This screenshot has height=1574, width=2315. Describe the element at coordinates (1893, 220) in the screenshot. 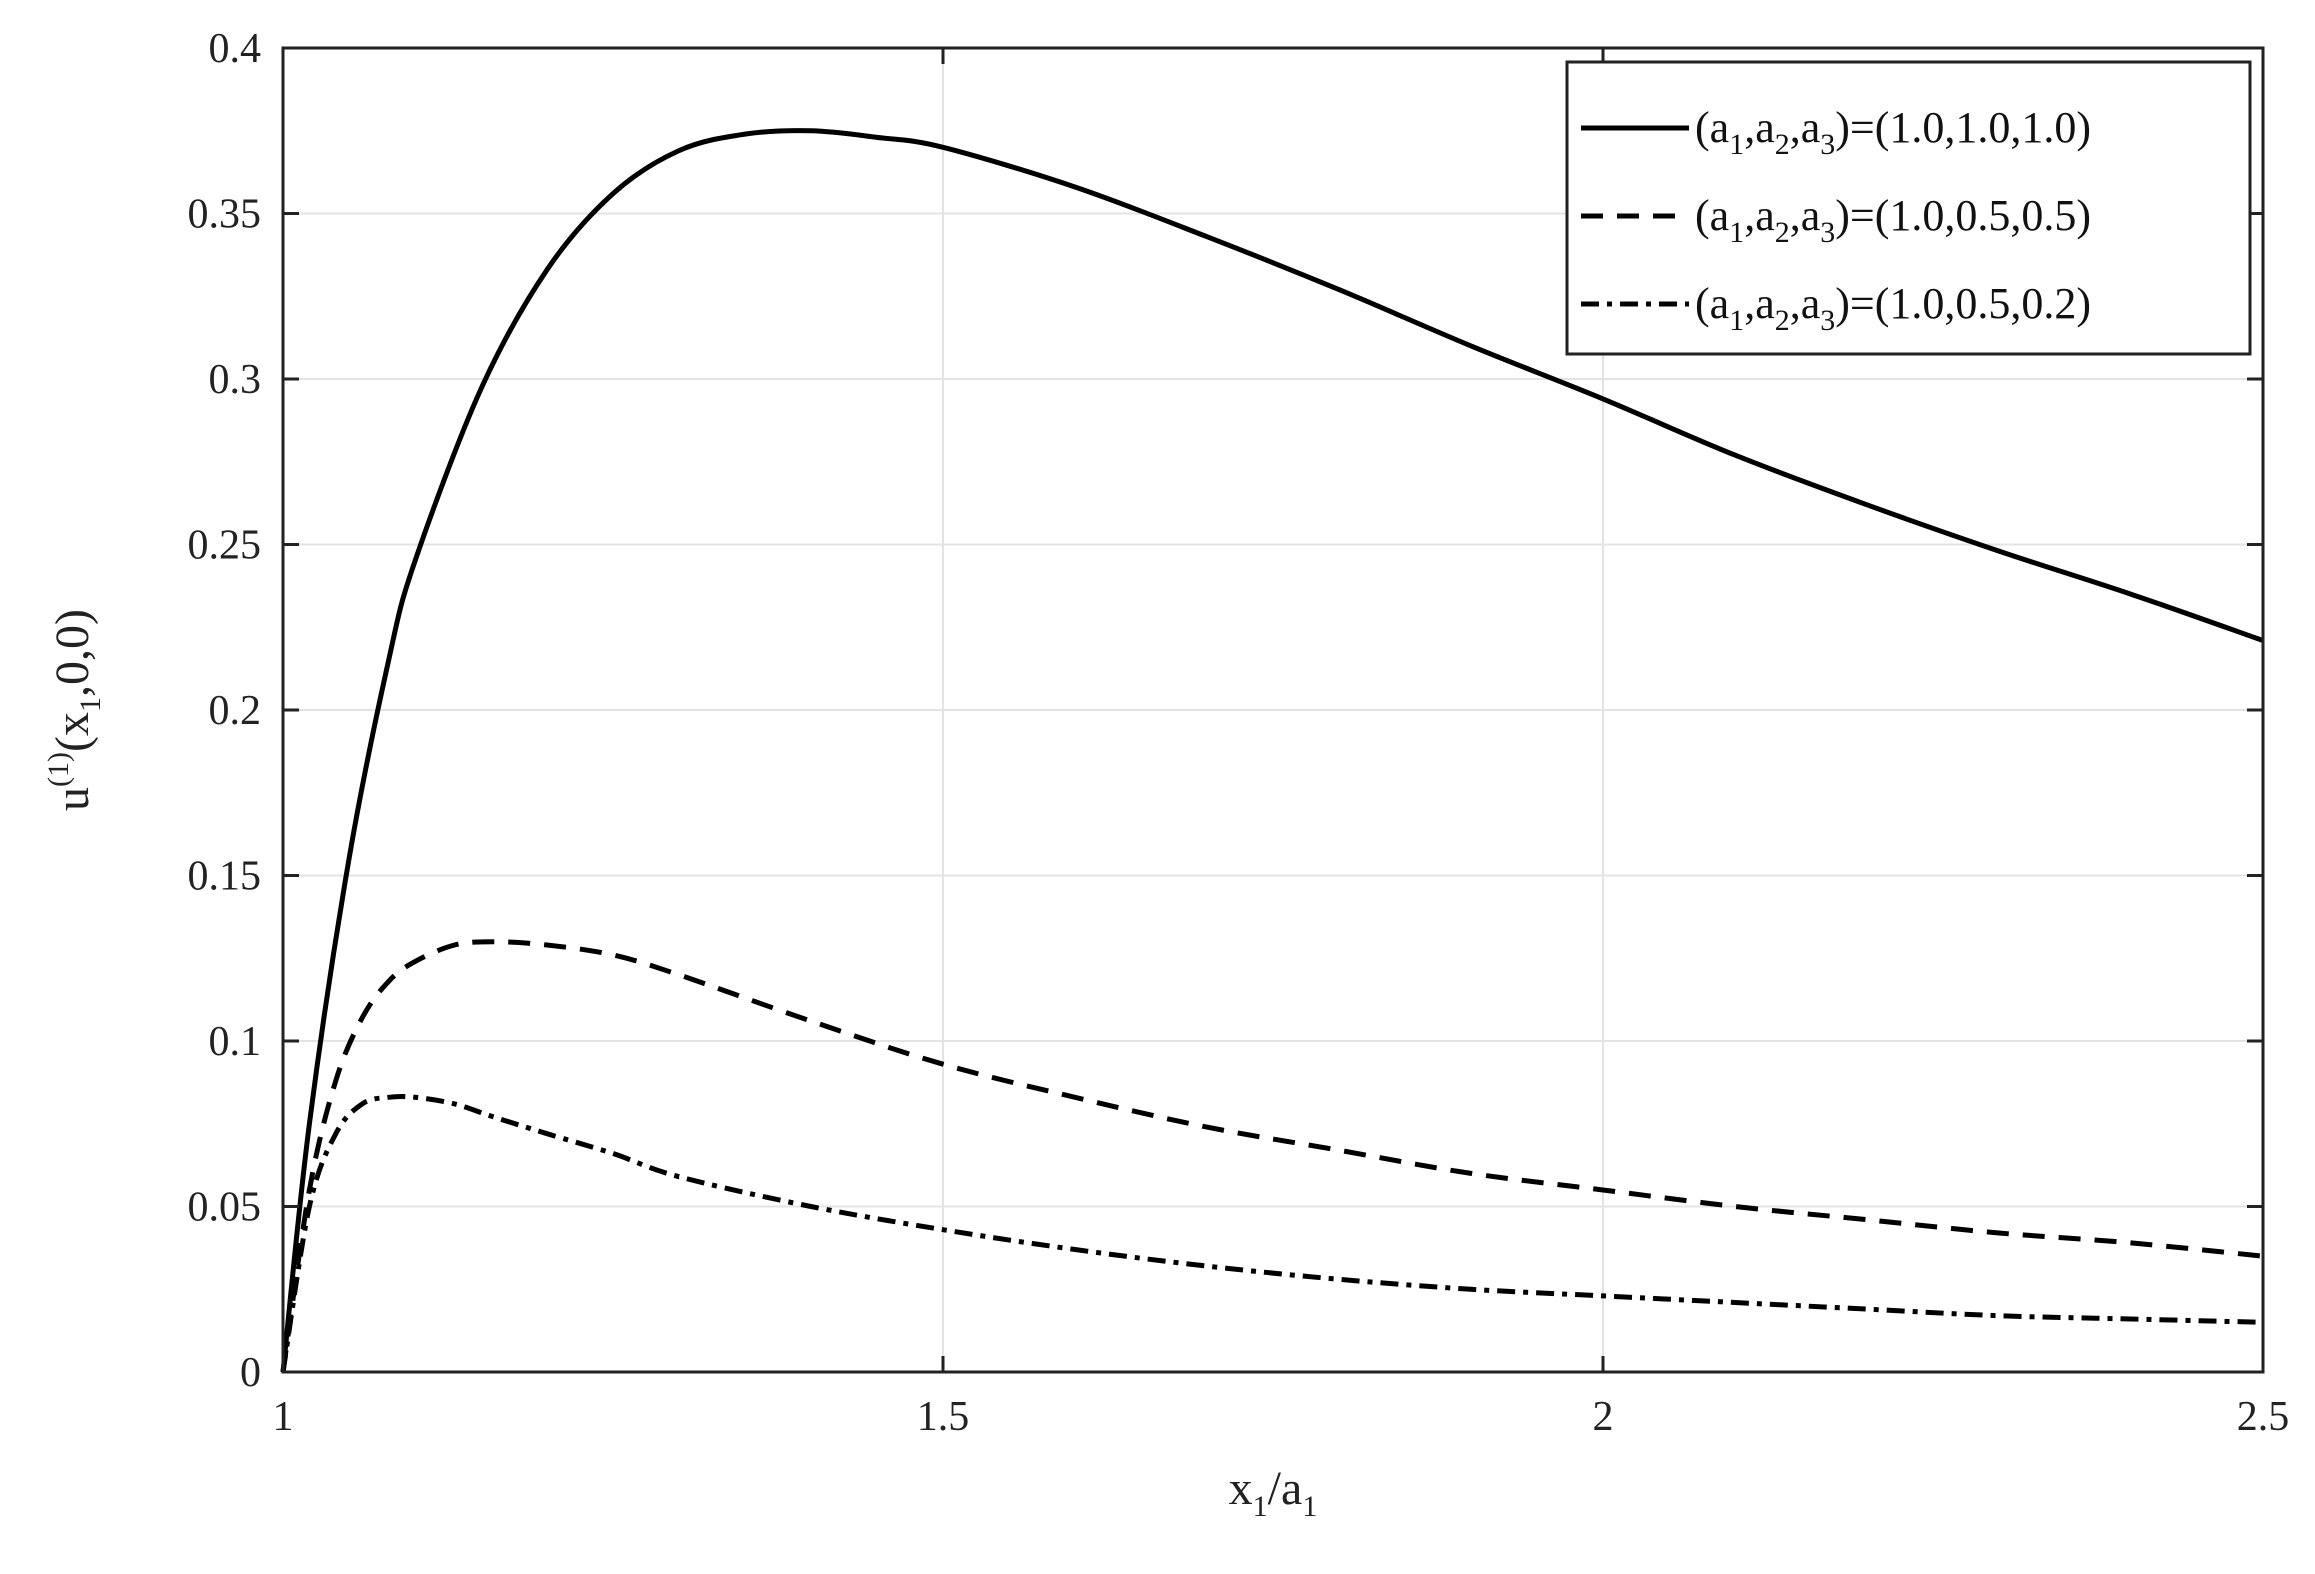

I see `legend-label-dashed: (a1,a2,a3)=(1.0,0.5,0.5)` at that location.